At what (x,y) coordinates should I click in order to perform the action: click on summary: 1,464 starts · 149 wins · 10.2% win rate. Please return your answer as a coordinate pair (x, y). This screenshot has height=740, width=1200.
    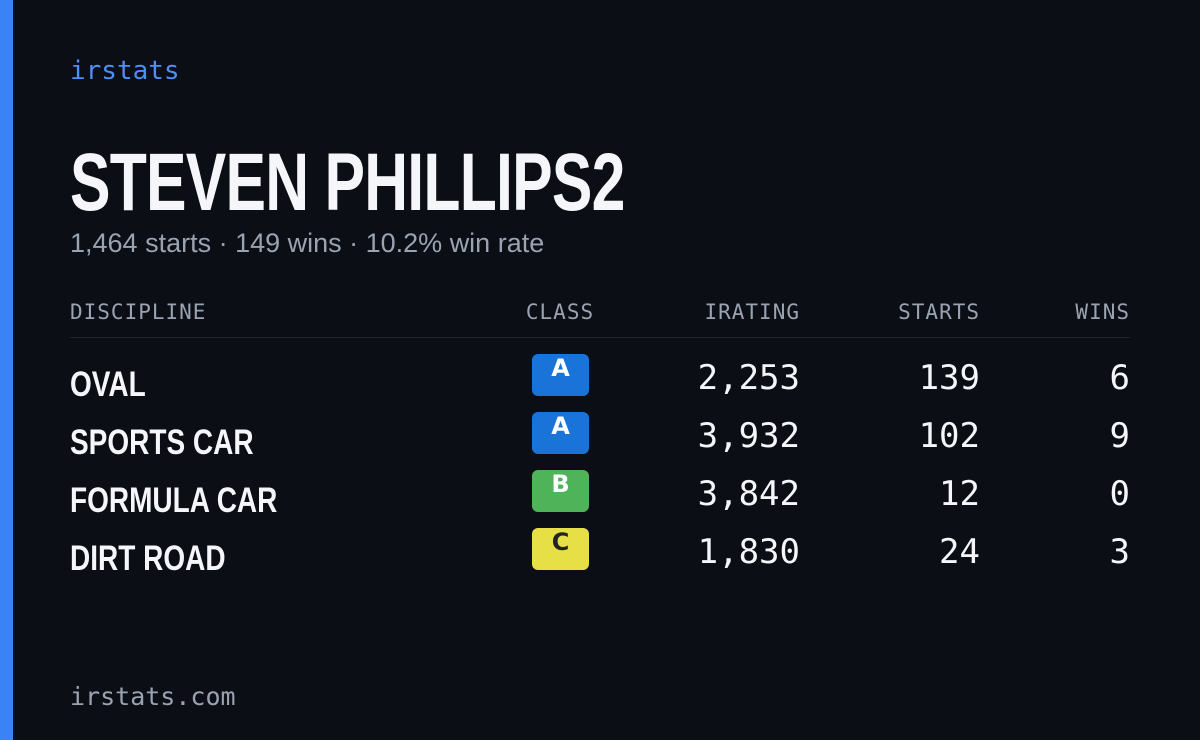
    Looking at the image, I should click on (307, 243).